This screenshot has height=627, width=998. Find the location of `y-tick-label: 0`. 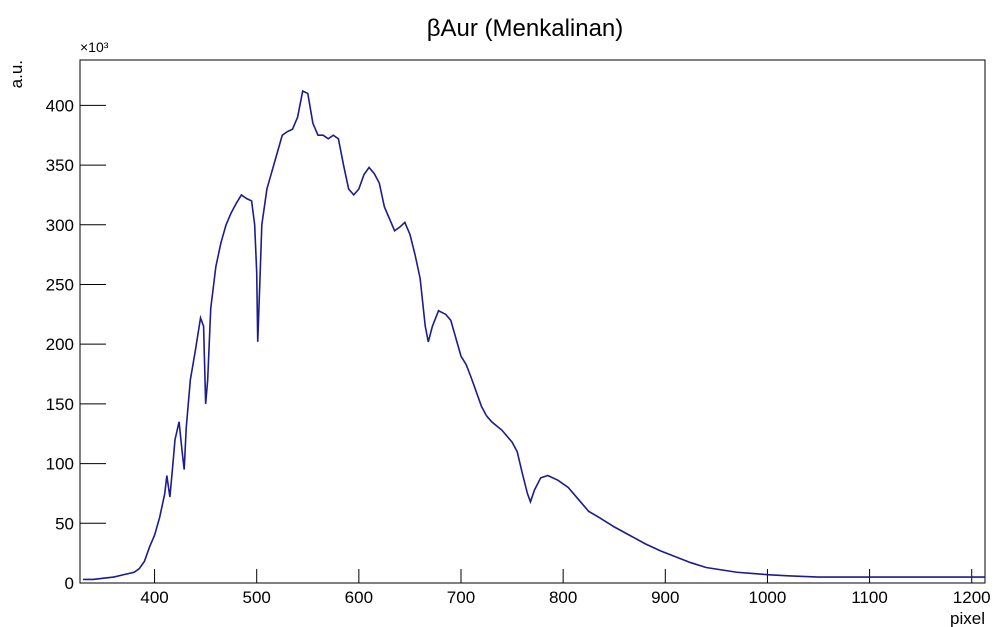

y-tick-label: 0 is located at coordinates (69, 583).